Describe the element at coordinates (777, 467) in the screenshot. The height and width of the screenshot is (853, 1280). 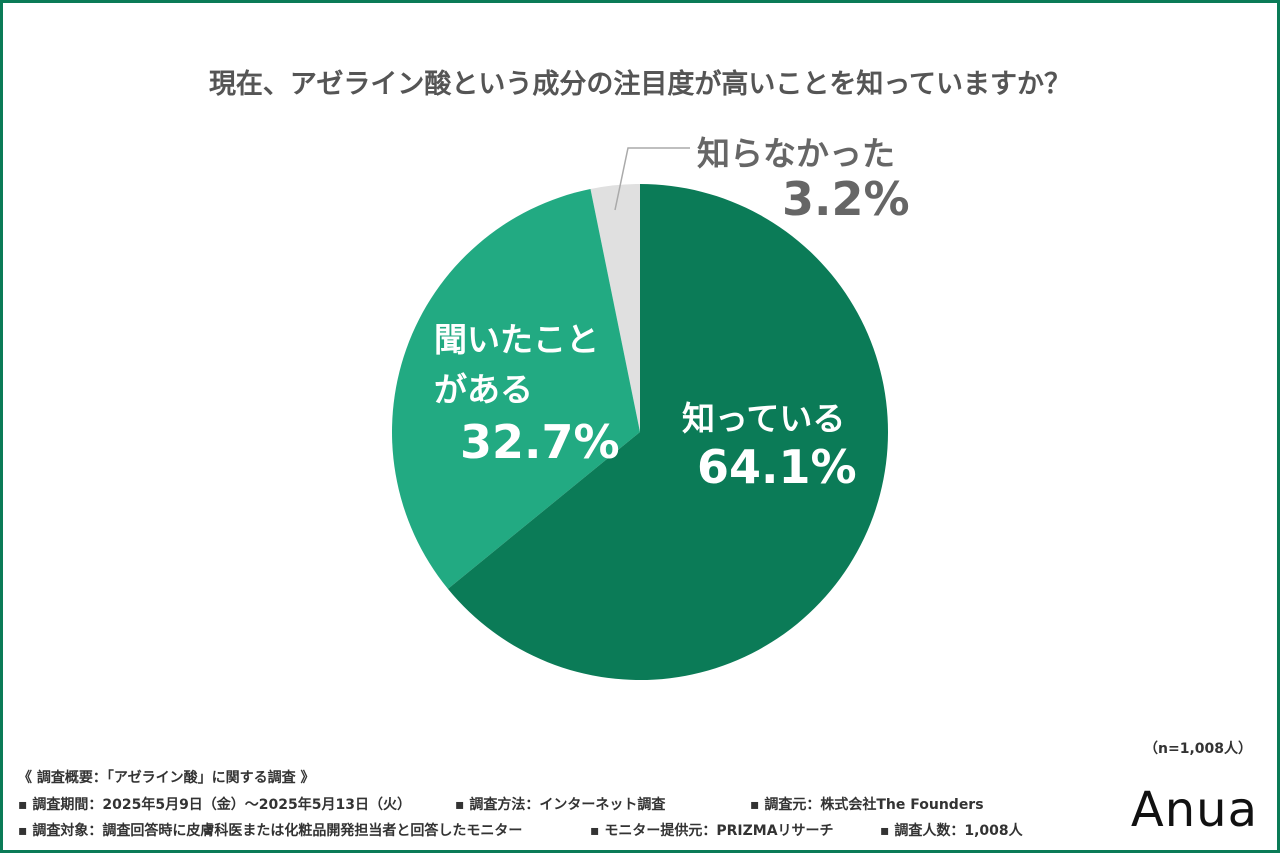
I see `value-label: 64.1%` at that location.